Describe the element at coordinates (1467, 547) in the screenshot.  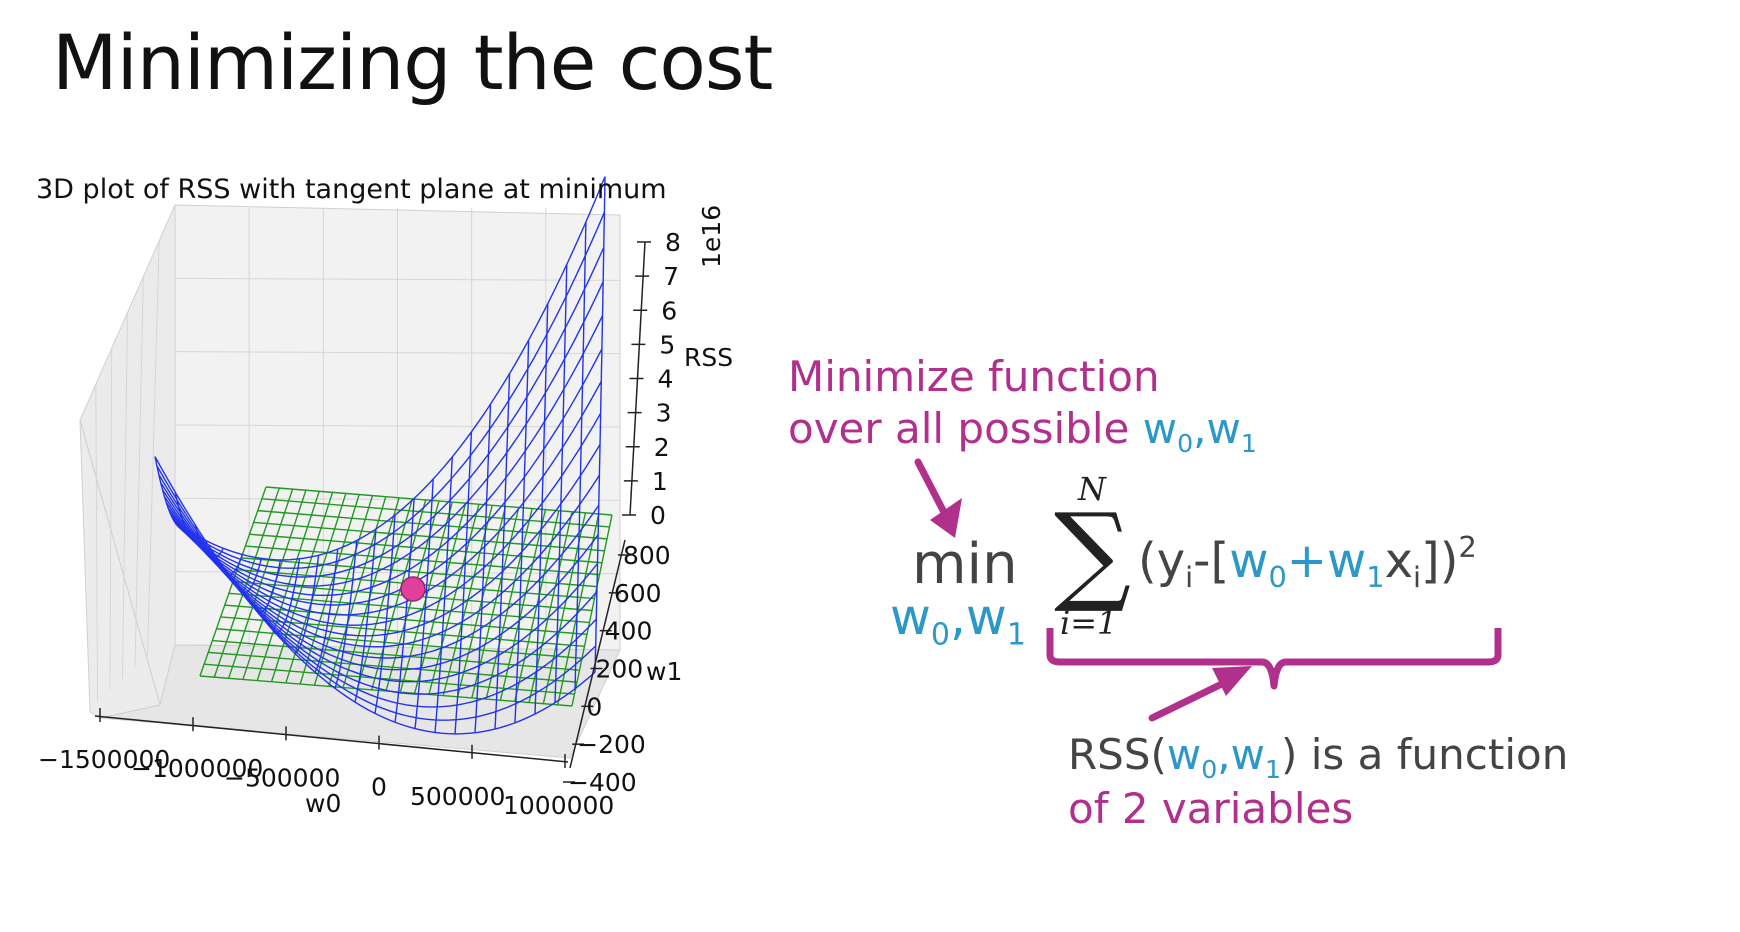
I see `square-sup: 2` at that location.